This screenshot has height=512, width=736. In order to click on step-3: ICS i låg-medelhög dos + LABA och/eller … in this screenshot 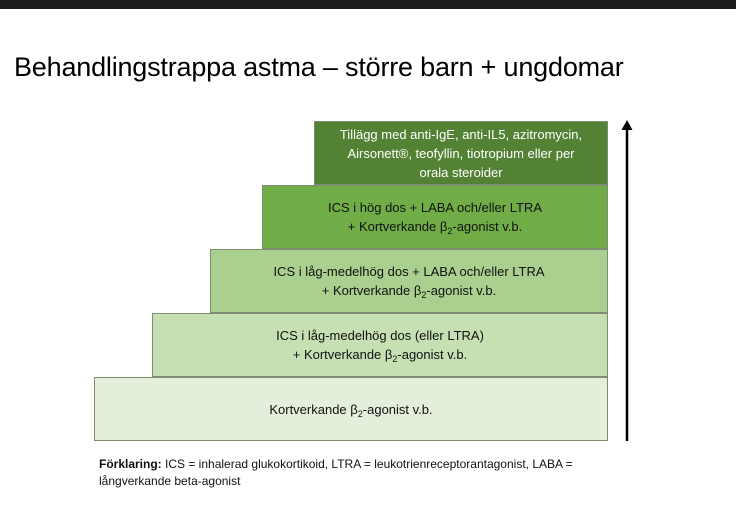, I will do `click(409, 281)`.